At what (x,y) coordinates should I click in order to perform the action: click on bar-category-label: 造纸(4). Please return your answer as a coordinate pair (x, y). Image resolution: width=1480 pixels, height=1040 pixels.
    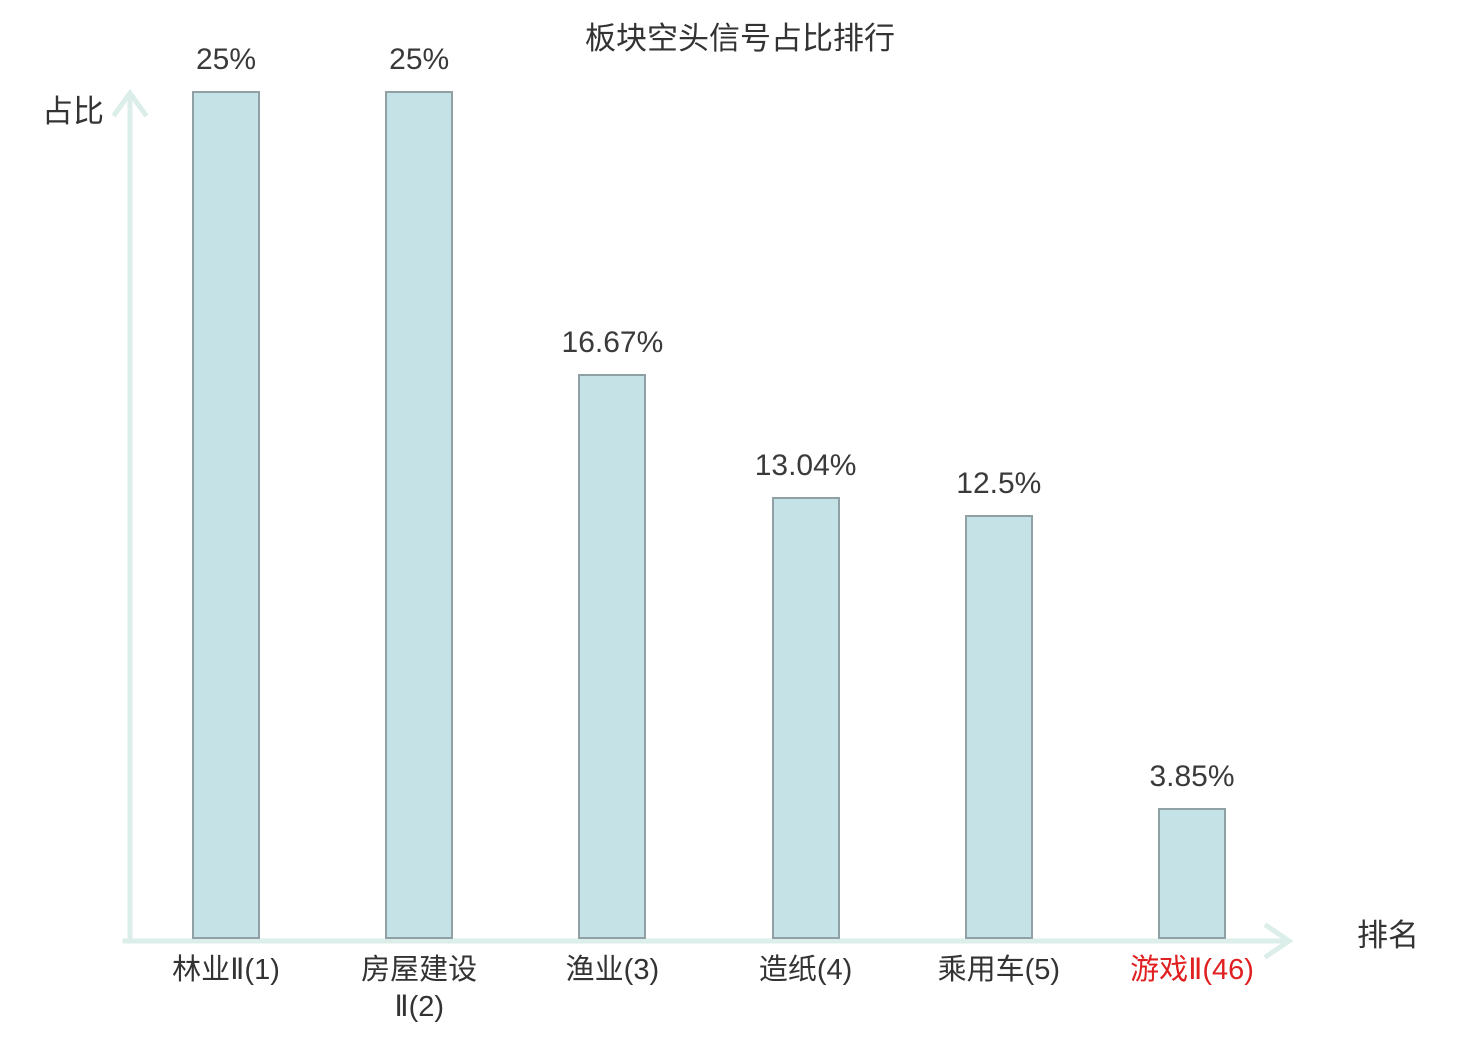
    Looking at the image, I should click on (805, 970).